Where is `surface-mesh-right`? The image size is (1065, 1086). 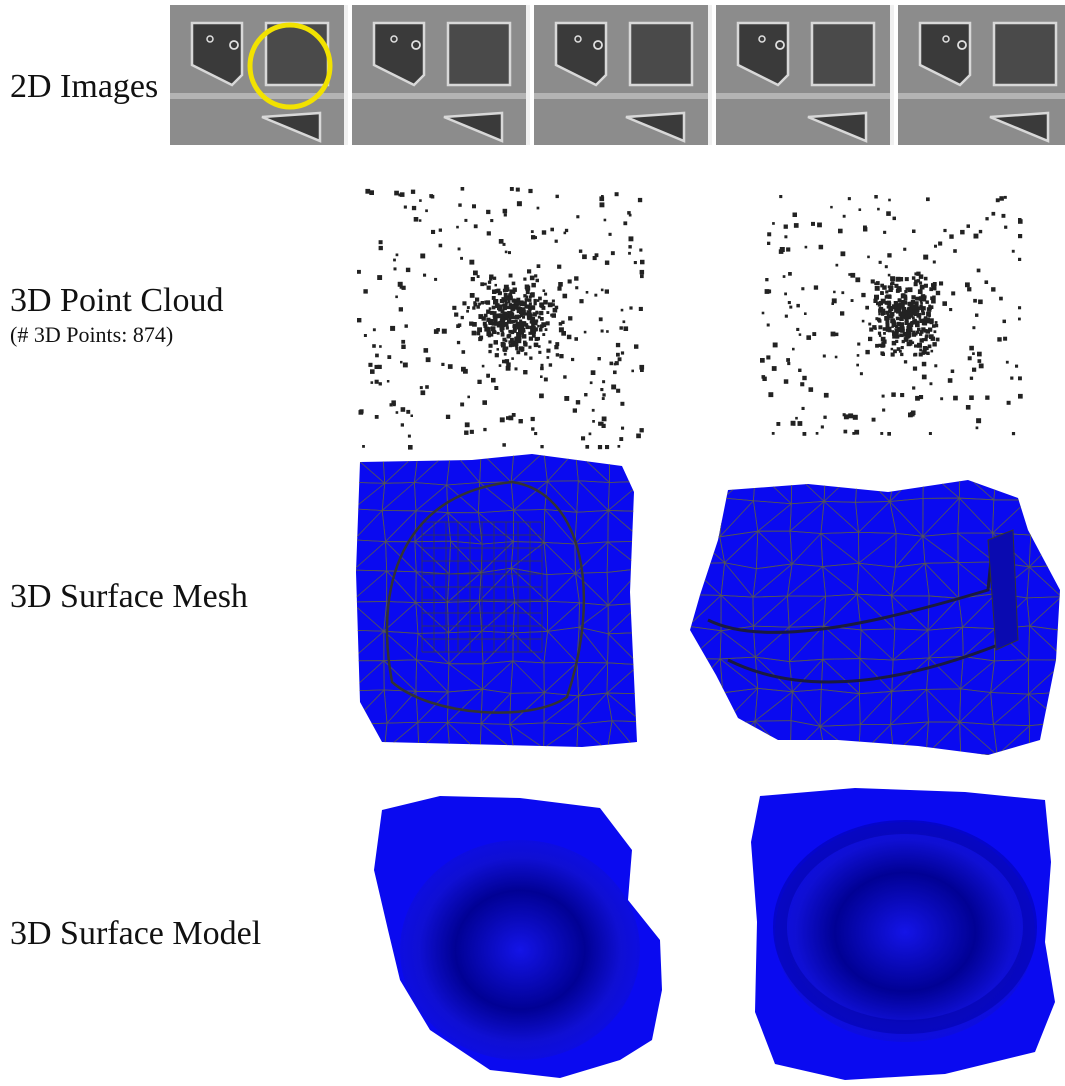 surface-mesh-right is located at coordinates (875, 617).